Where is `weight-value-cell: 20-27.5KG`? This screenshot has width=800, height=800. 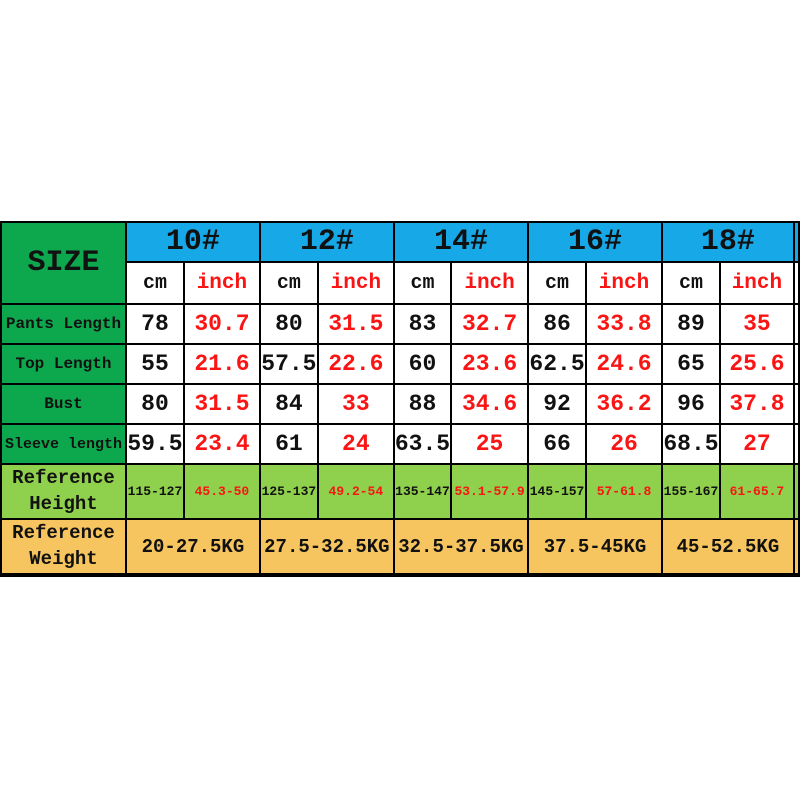
weight-value-cell: 20-27.5KG is located at coordinates (192, 547).